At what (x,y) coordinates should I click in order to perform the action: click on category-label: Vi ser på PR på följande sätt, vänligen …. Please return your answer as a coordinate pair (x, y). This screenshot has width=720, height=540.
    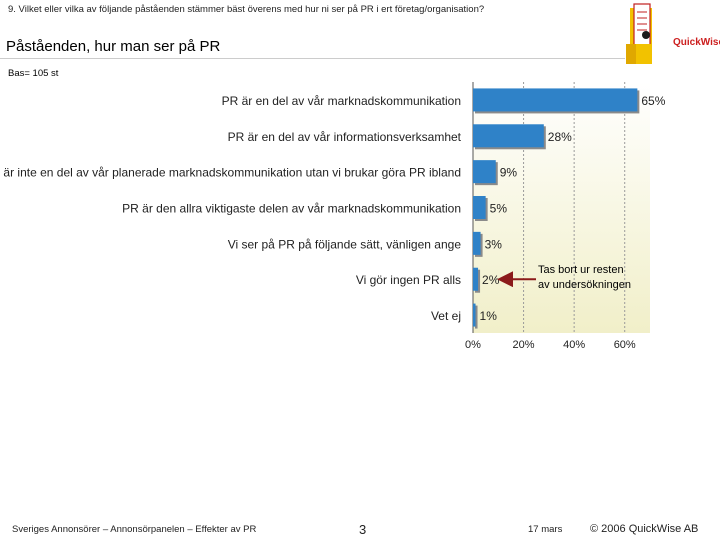
    Looking at the image, I should click on (345, 244).